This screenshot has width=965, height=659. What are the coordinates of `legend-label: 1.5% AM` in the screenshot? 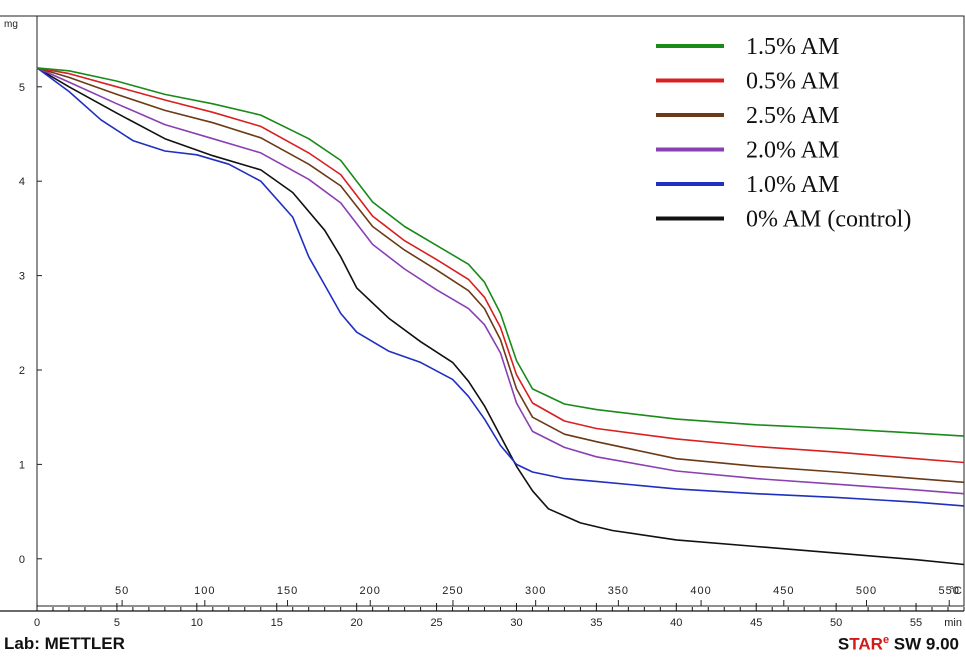 It's located at (792, 47).